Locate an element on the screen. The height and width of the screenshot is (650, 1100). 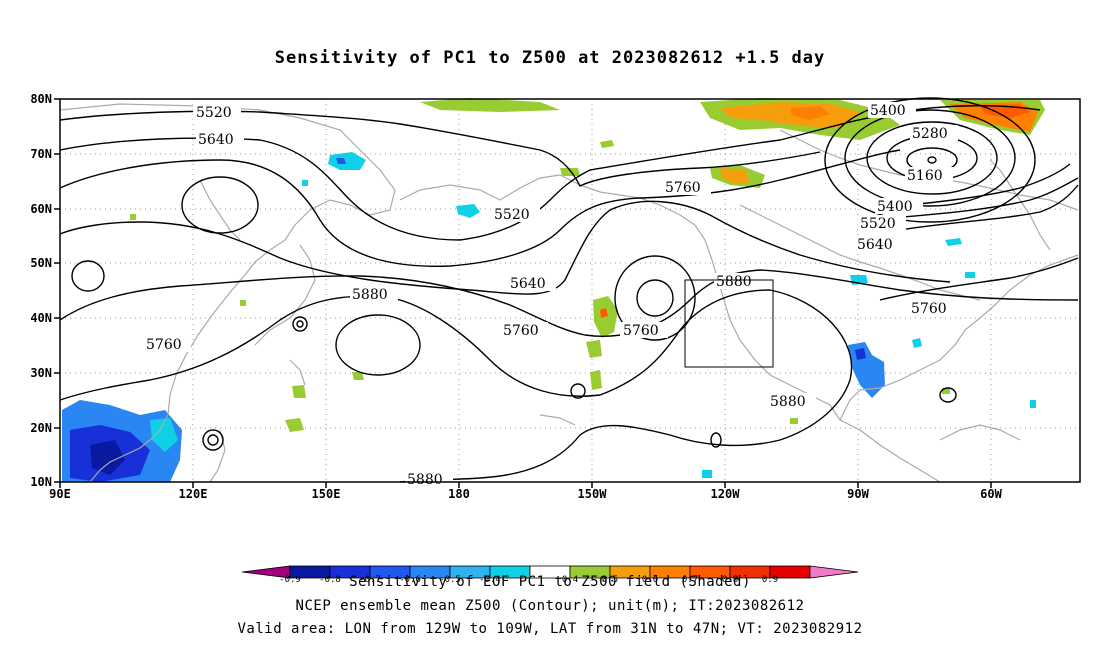
lon-label-150w: 150W is located at coordinates (592, 494).